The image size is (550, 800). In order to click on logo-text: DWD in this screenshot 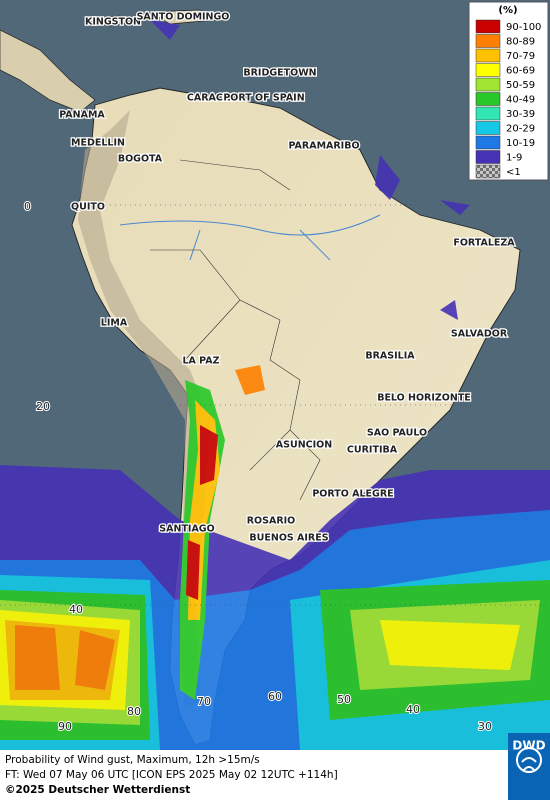, I will do `click(528, 746)`.